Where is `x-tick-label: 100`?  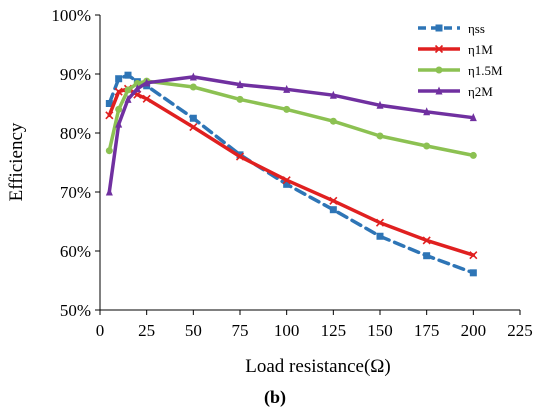
x-tick-label: 100 is located at coordinates (287, 330).